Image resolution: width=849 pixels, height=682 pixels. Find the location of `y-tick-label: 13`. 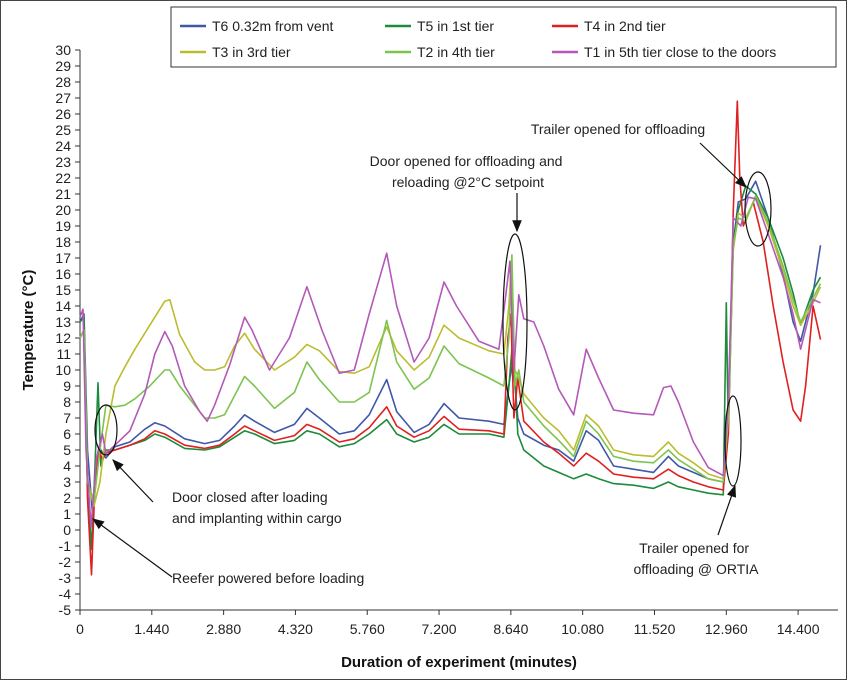

y-tick-label: 13 is located at coordinates (63, 322).